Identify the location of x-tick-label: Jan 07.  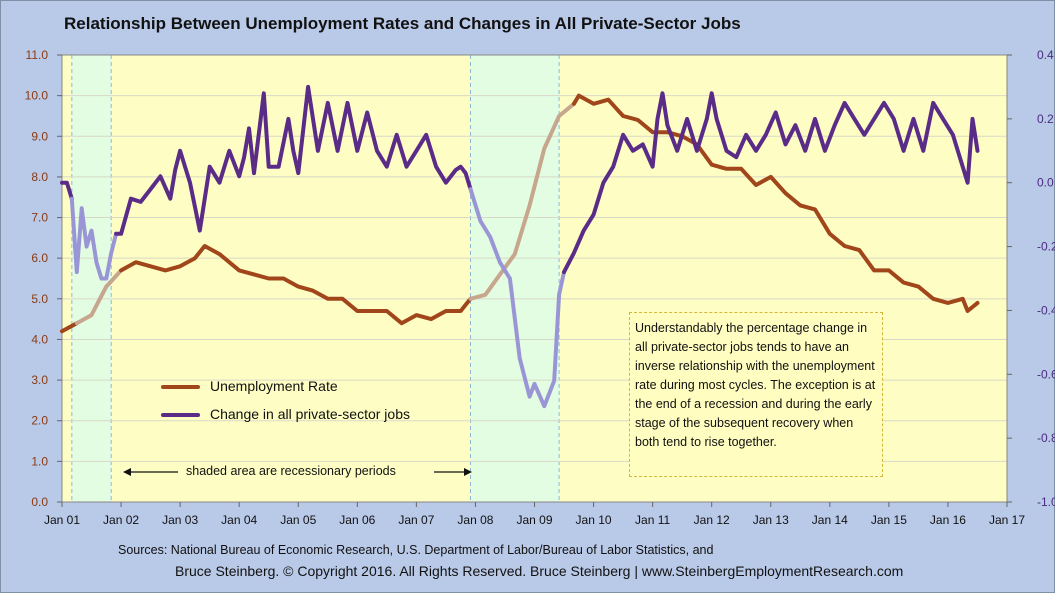
(416, 520).